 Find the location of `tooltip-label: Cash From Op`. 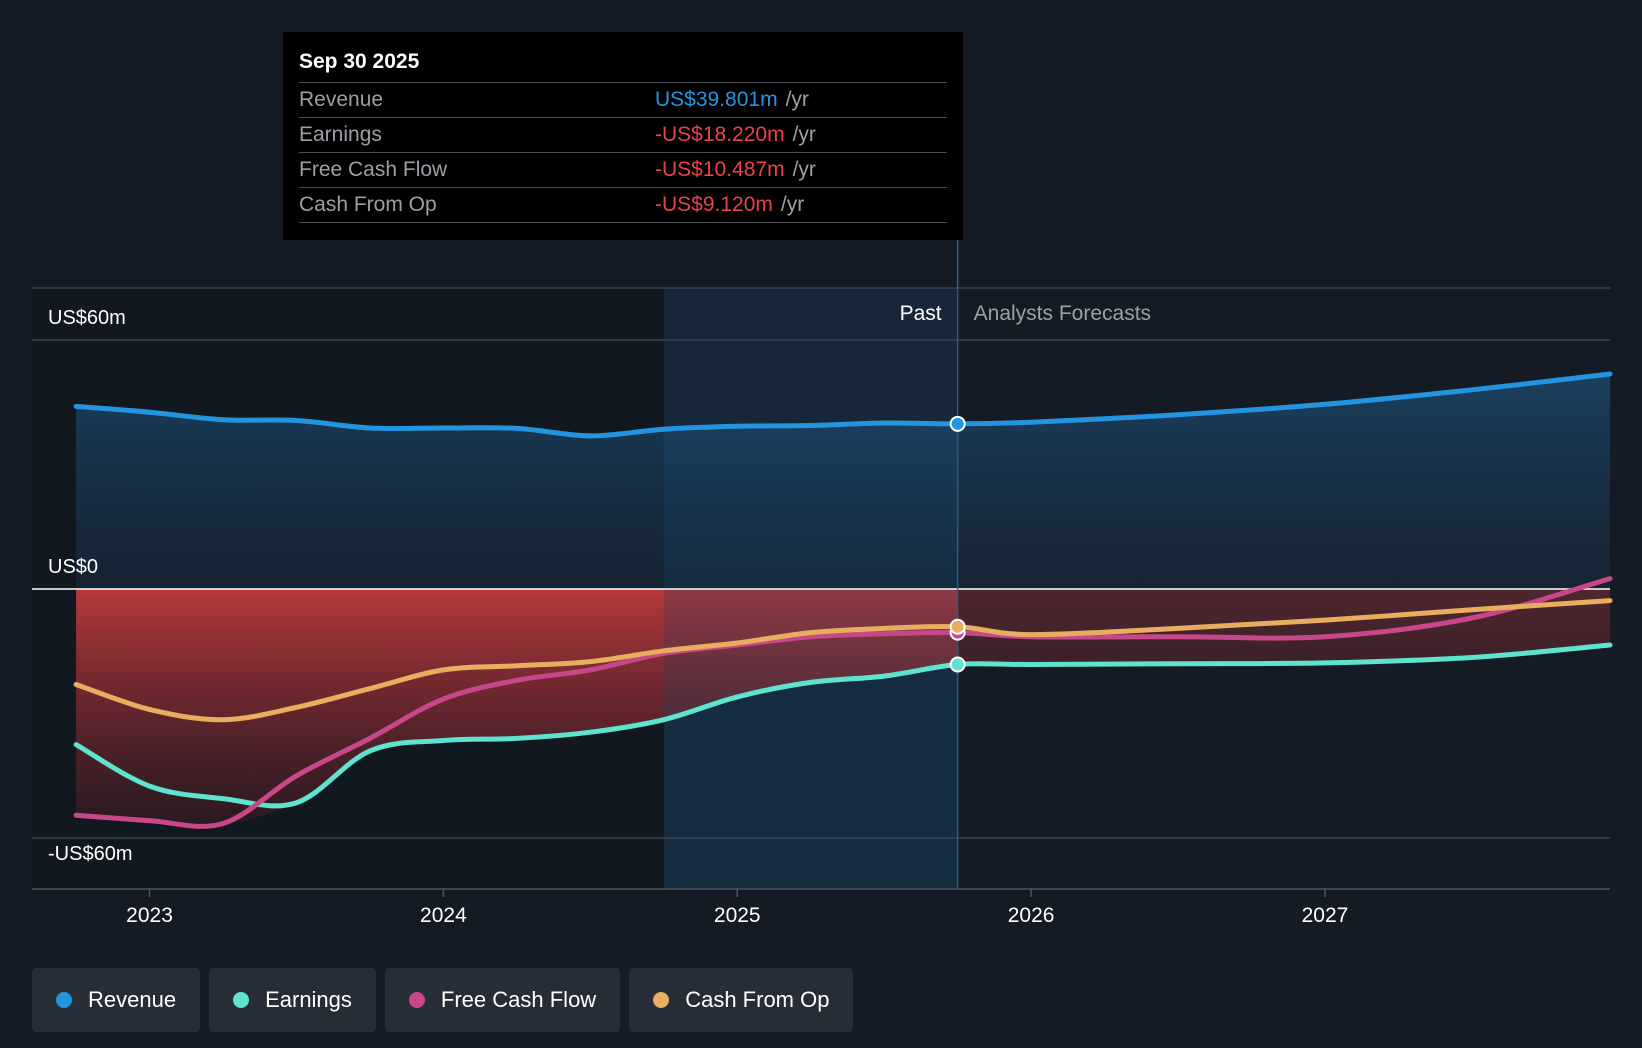

tooltip-label: Cash From Op is located at coordinates (368, 204).